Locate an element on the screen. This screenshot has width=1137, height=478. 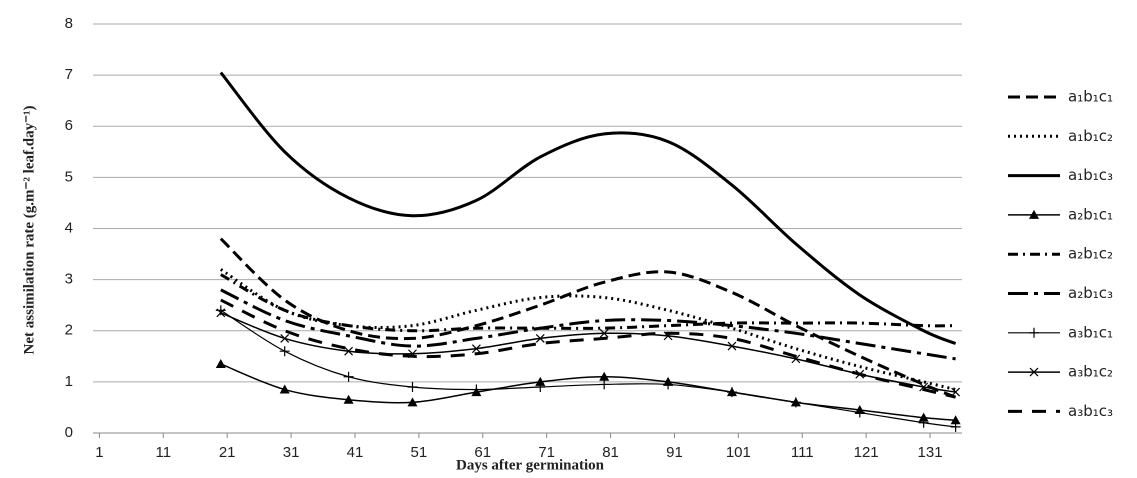
x-tick-label: 91 is located at coordinates (674, 452).